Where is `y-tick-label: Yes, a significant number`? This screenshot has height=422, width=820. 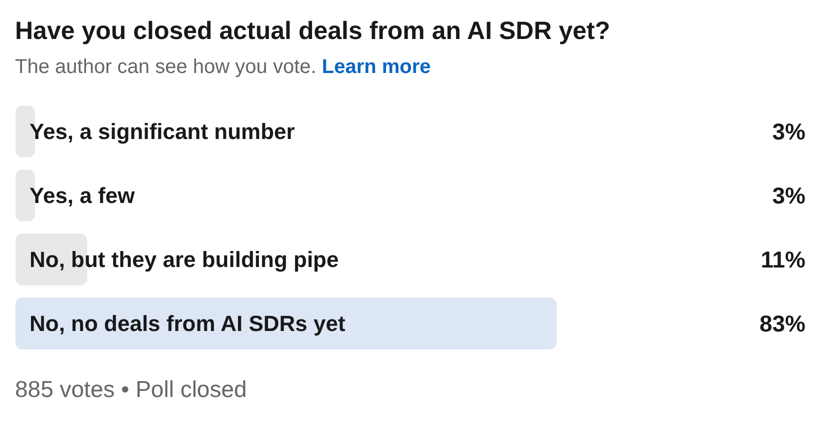
y-tick-label: Yes, a significant number is located at coordinates (163, 131).